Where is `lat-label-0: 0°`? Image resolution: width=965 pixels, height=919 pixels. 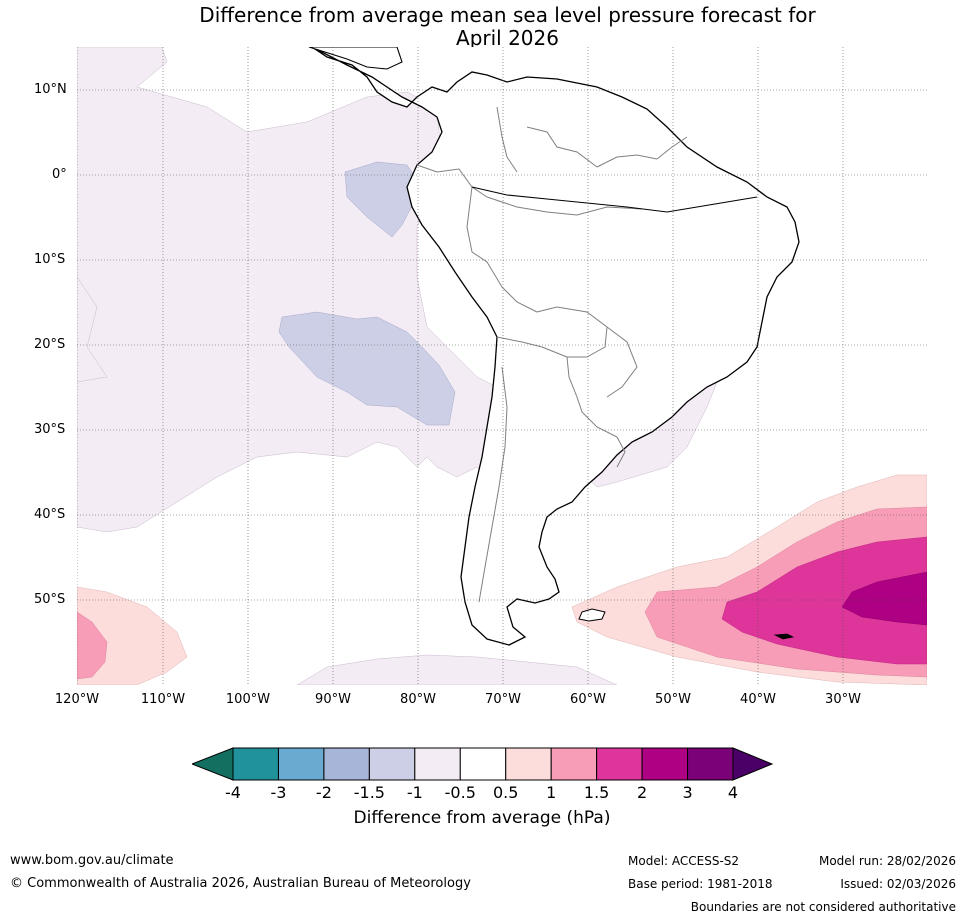 lat-label-0: 0° is located at coordinates (59, 174).